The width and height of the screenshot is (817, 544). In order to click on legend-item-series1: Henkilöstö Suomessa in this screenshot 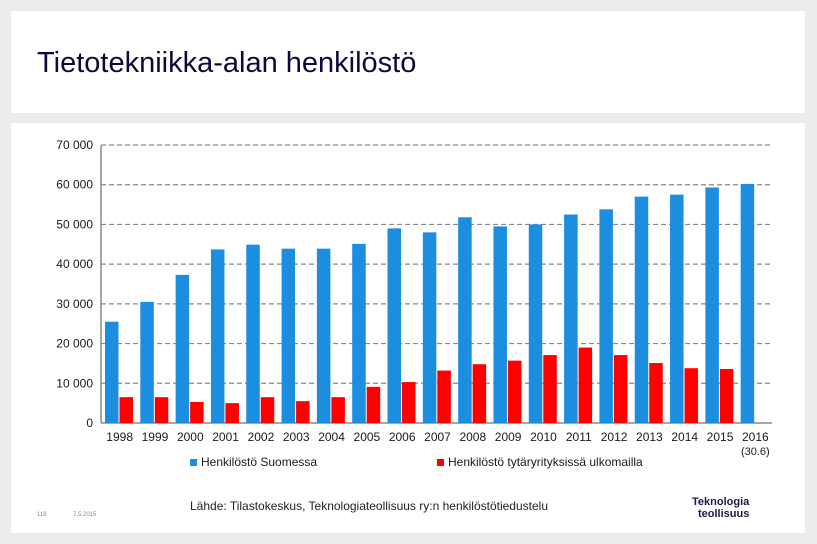, I will do `click(253, 462)`.